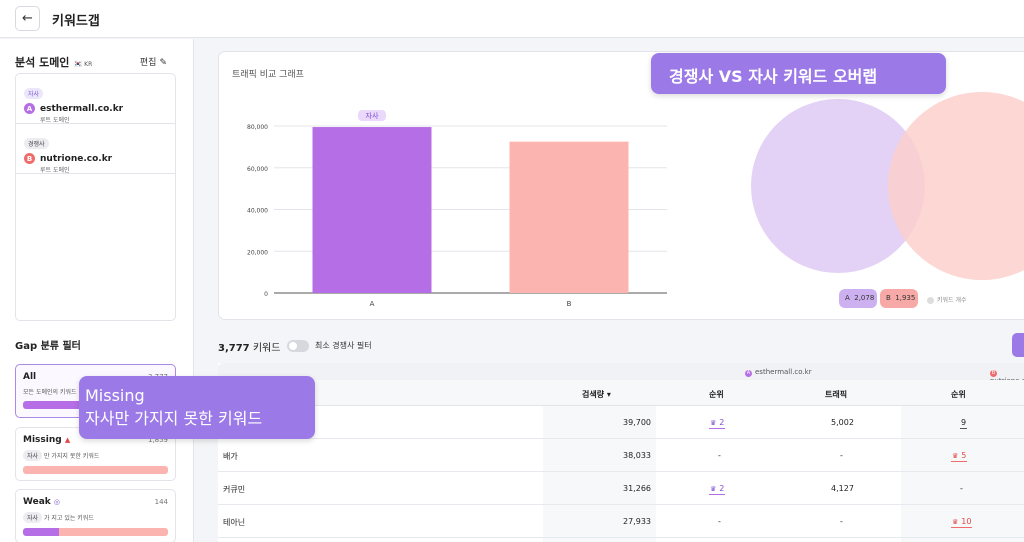 Image resolution: width=1024 pixels, height=542 pixels. I want to click on target-icon: ◎, so click(57, 502).